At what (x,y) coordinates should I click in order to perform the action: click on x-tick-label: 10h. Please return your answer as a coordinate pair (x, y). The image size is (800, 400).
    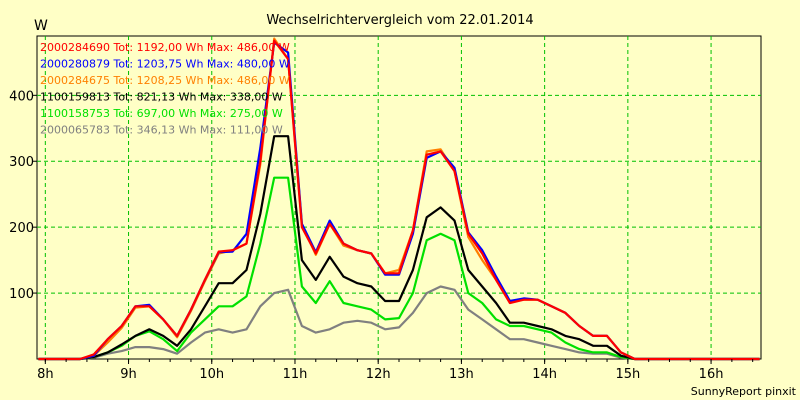
    Looking at the image, I should click on (211, 374).